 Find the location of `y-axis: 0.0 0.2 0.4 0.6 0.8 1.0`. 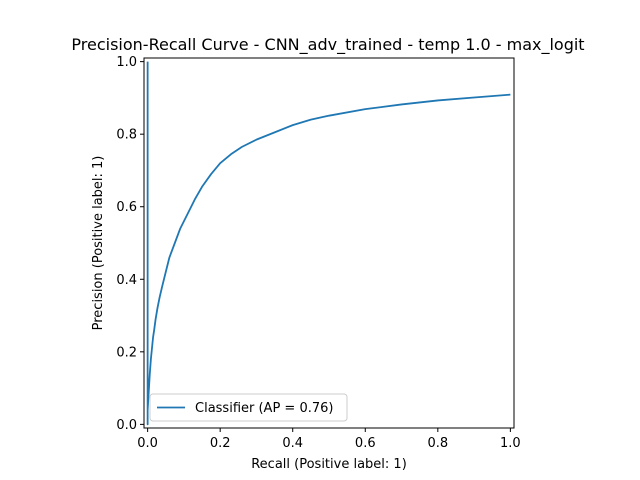

y-axis: 0.0 0.2 0.4 0.6 0.8 1.0 is located at coordinates (130, 244).